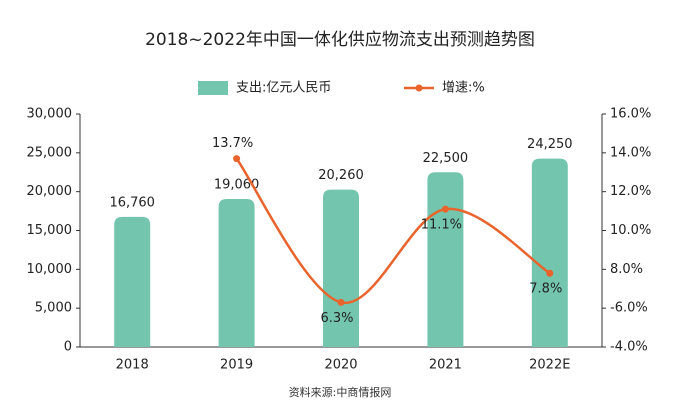 The height and width of the screenshot is (413, 680). I want to click on x-tick-label: 2019, so click(236, 365).